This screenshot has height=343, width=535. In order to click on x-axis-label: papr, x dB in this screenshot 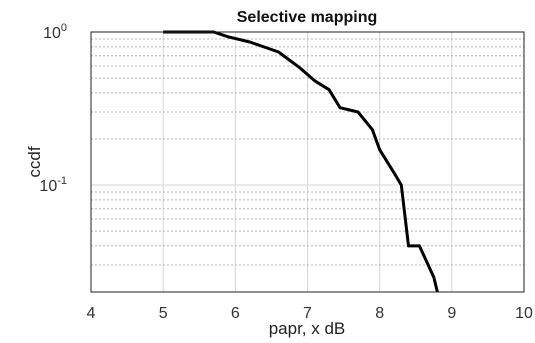, I will do `click(307, 328)`.